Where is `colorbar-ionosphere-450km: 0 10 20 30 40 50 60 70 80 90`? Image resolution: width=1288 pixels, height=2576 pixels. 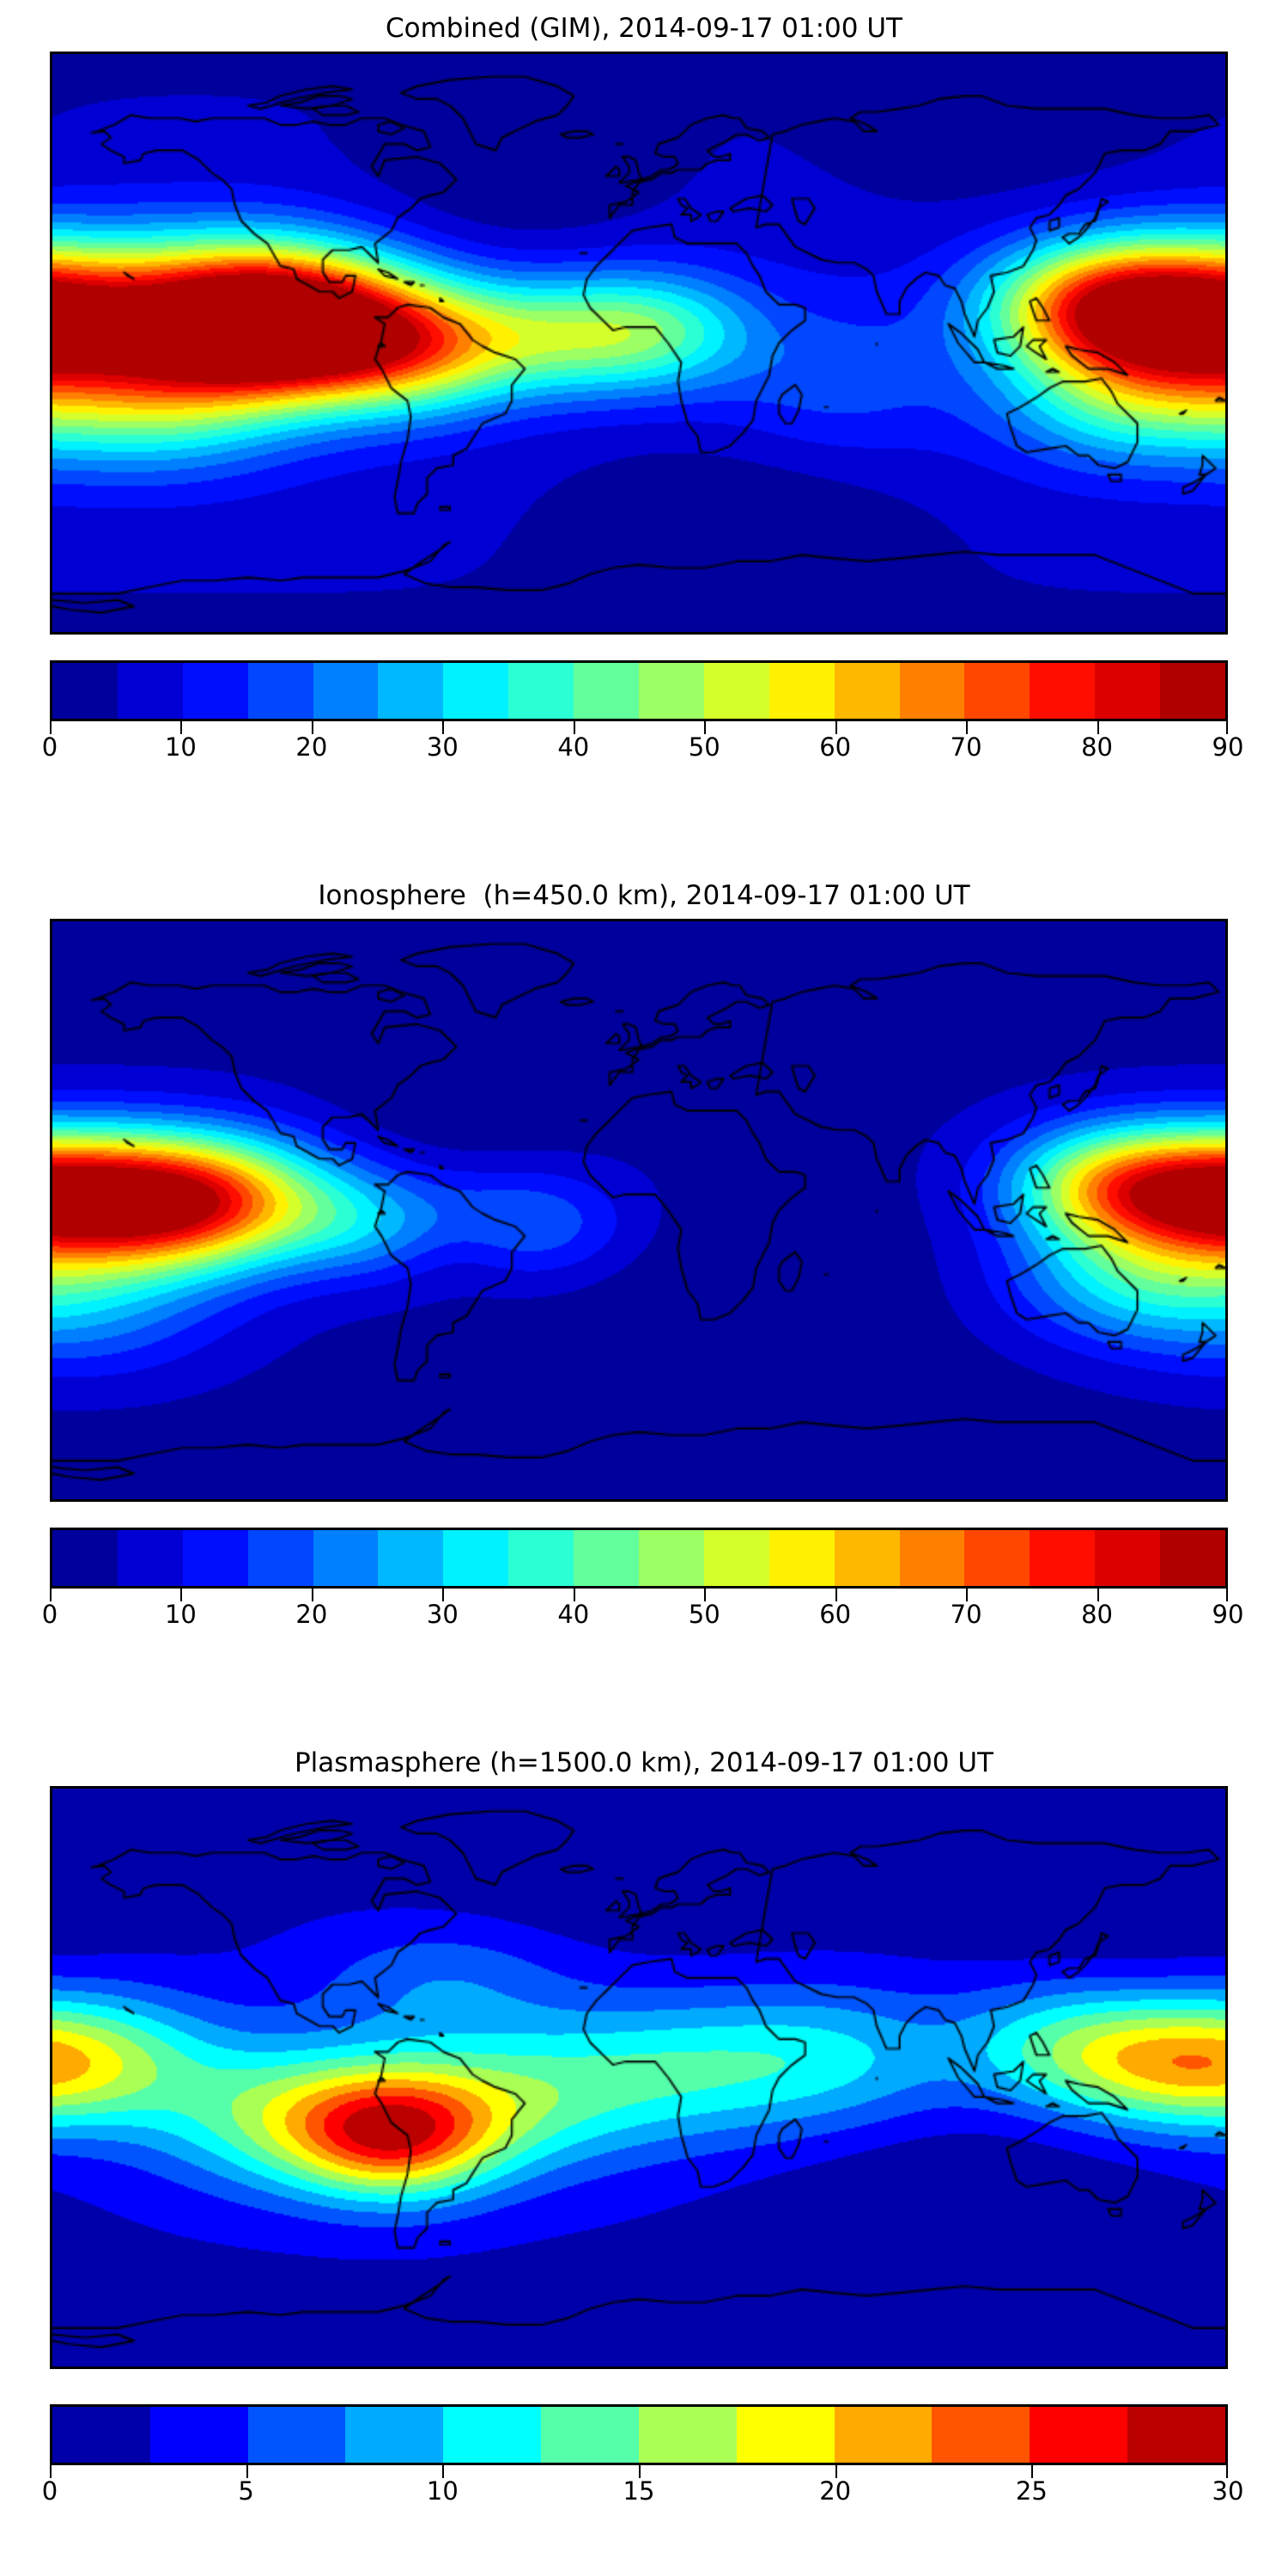
colorbar-ionosphere-450km: 0 10 20 30 40 50 60 70 80 90 is located at coordinates (642, 1583).